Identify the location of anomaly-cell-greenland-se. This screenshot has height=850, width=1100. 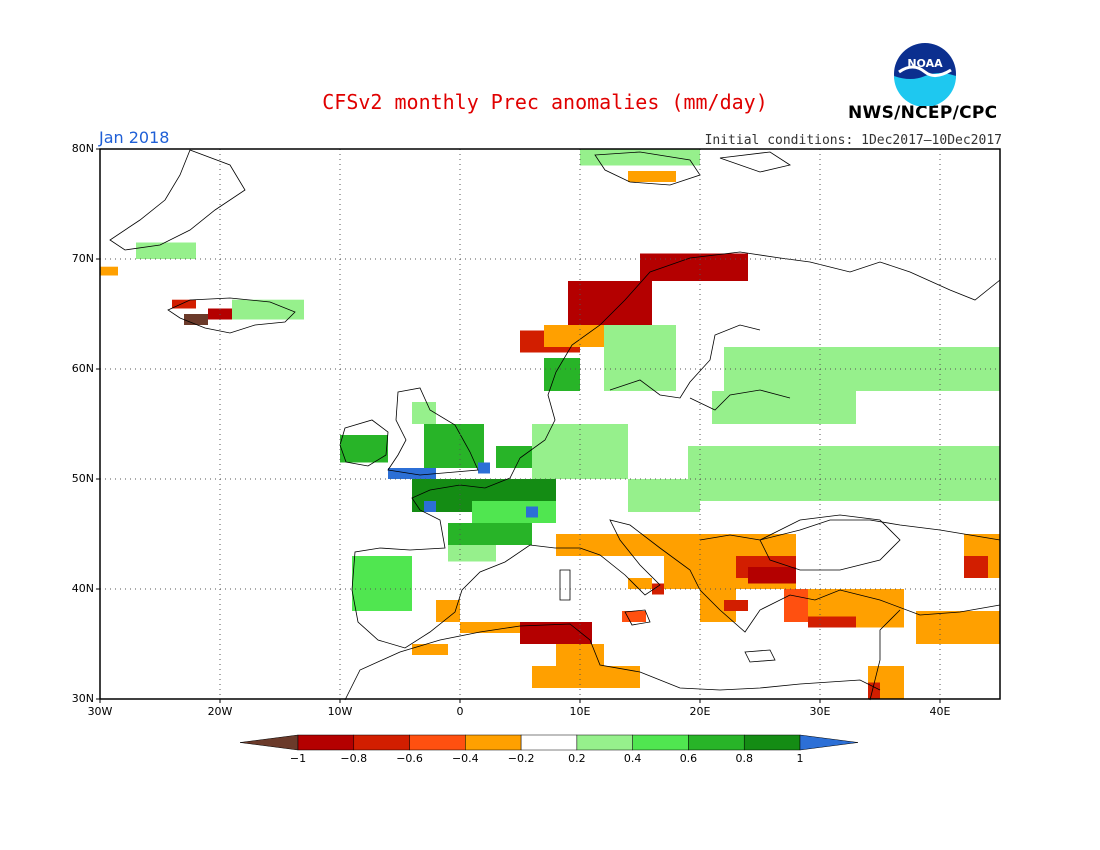
(109, 271).